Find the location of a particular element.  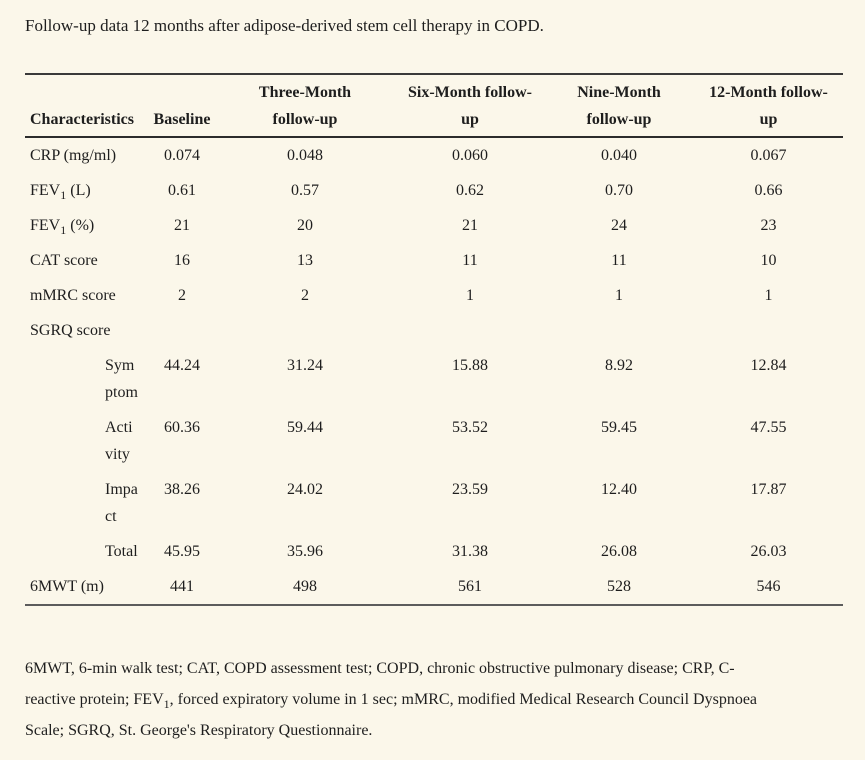

row-label: Acti vity is located at coordinates (87, 441).